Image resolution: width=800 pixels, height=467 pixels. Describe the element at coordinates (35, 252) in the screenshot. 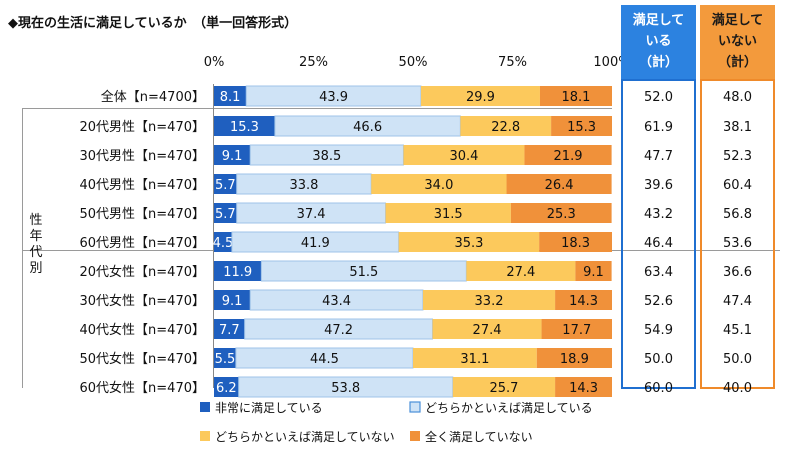

I see `group-label-char: 代` at that location.